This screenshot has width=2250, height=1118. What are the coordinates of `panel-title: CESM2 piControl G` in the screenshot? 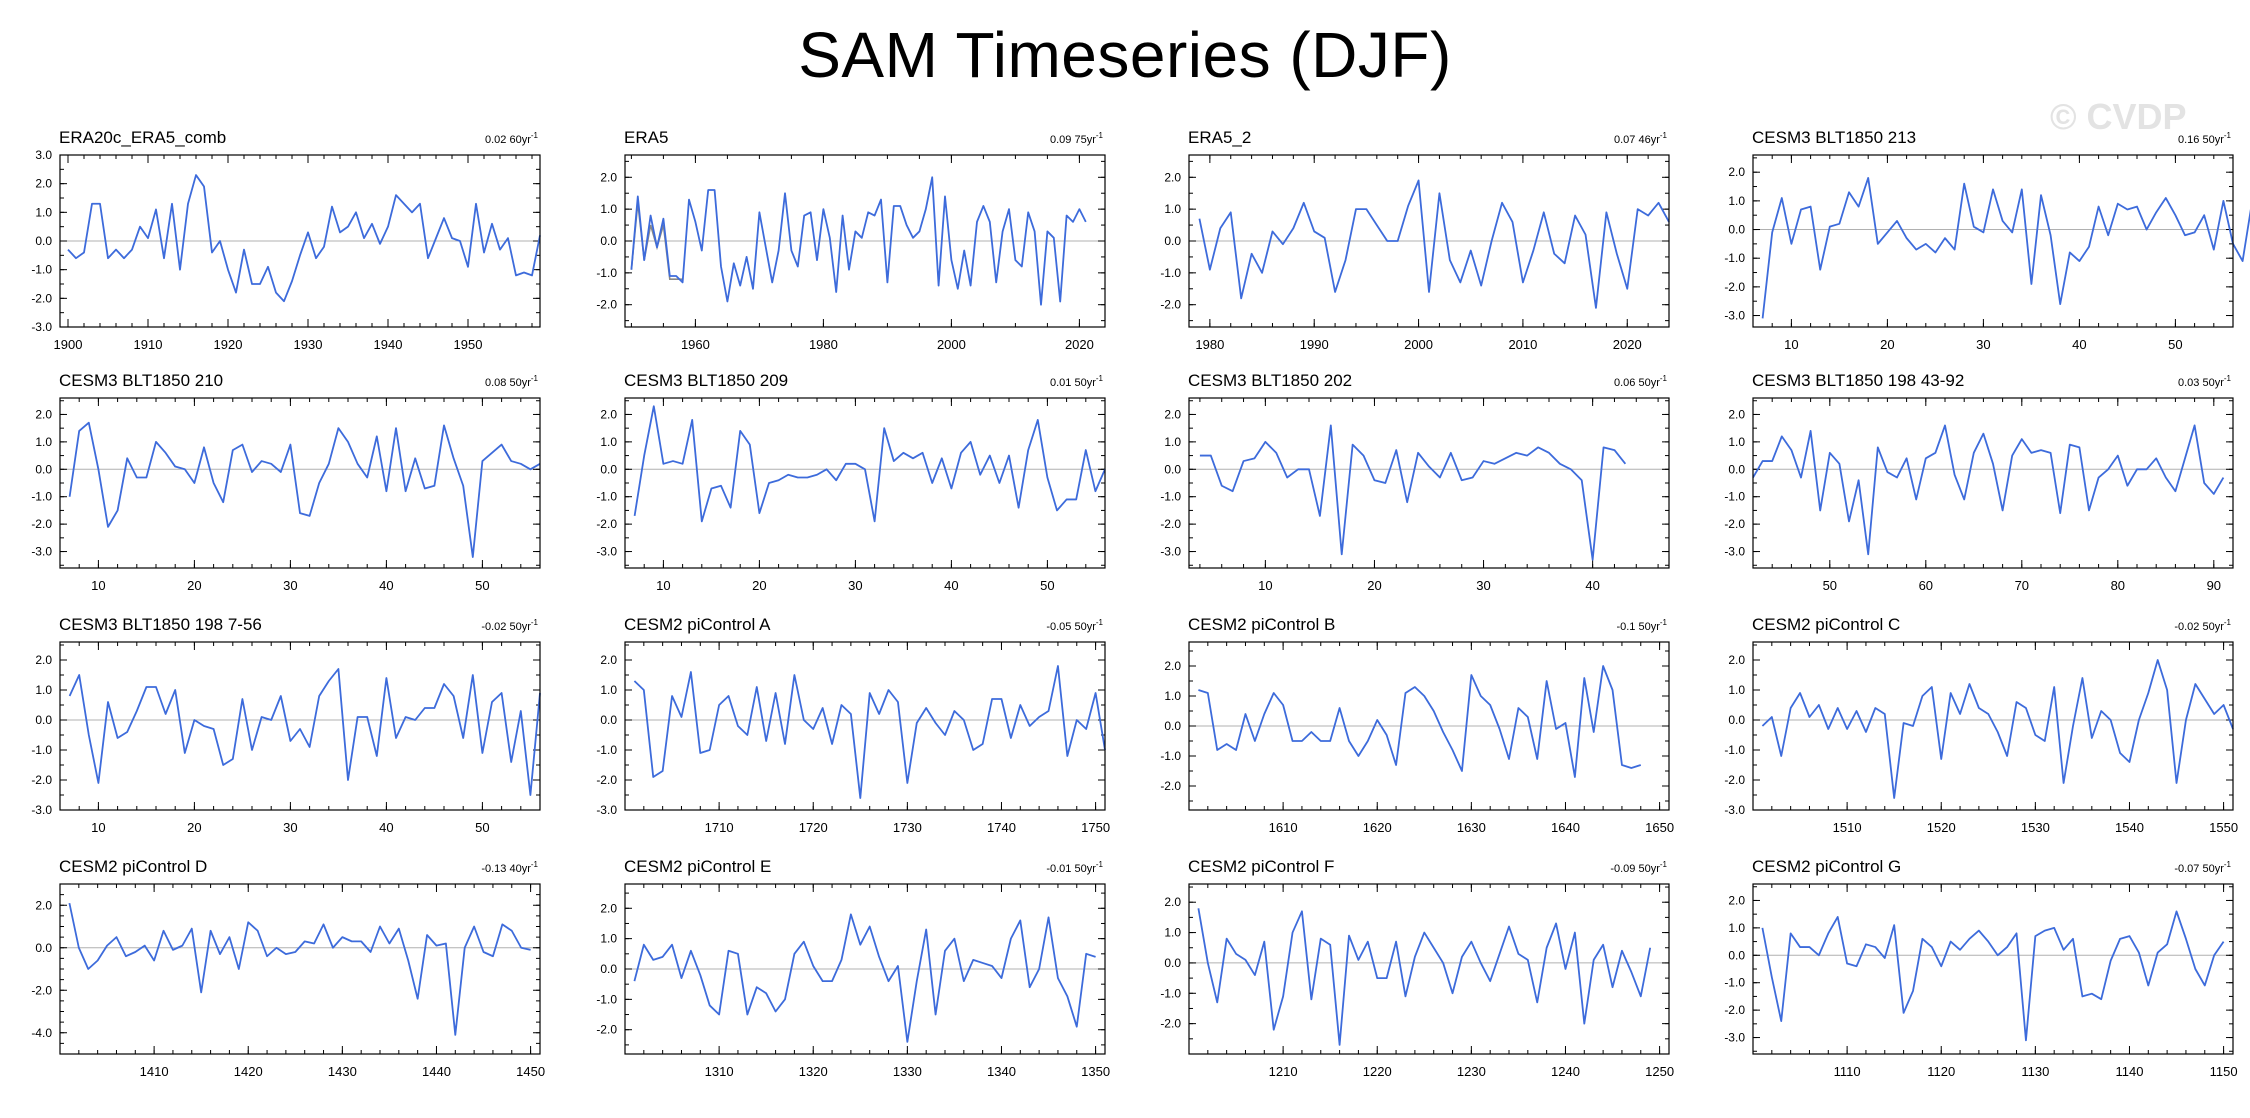 It's located at (1826, 866).